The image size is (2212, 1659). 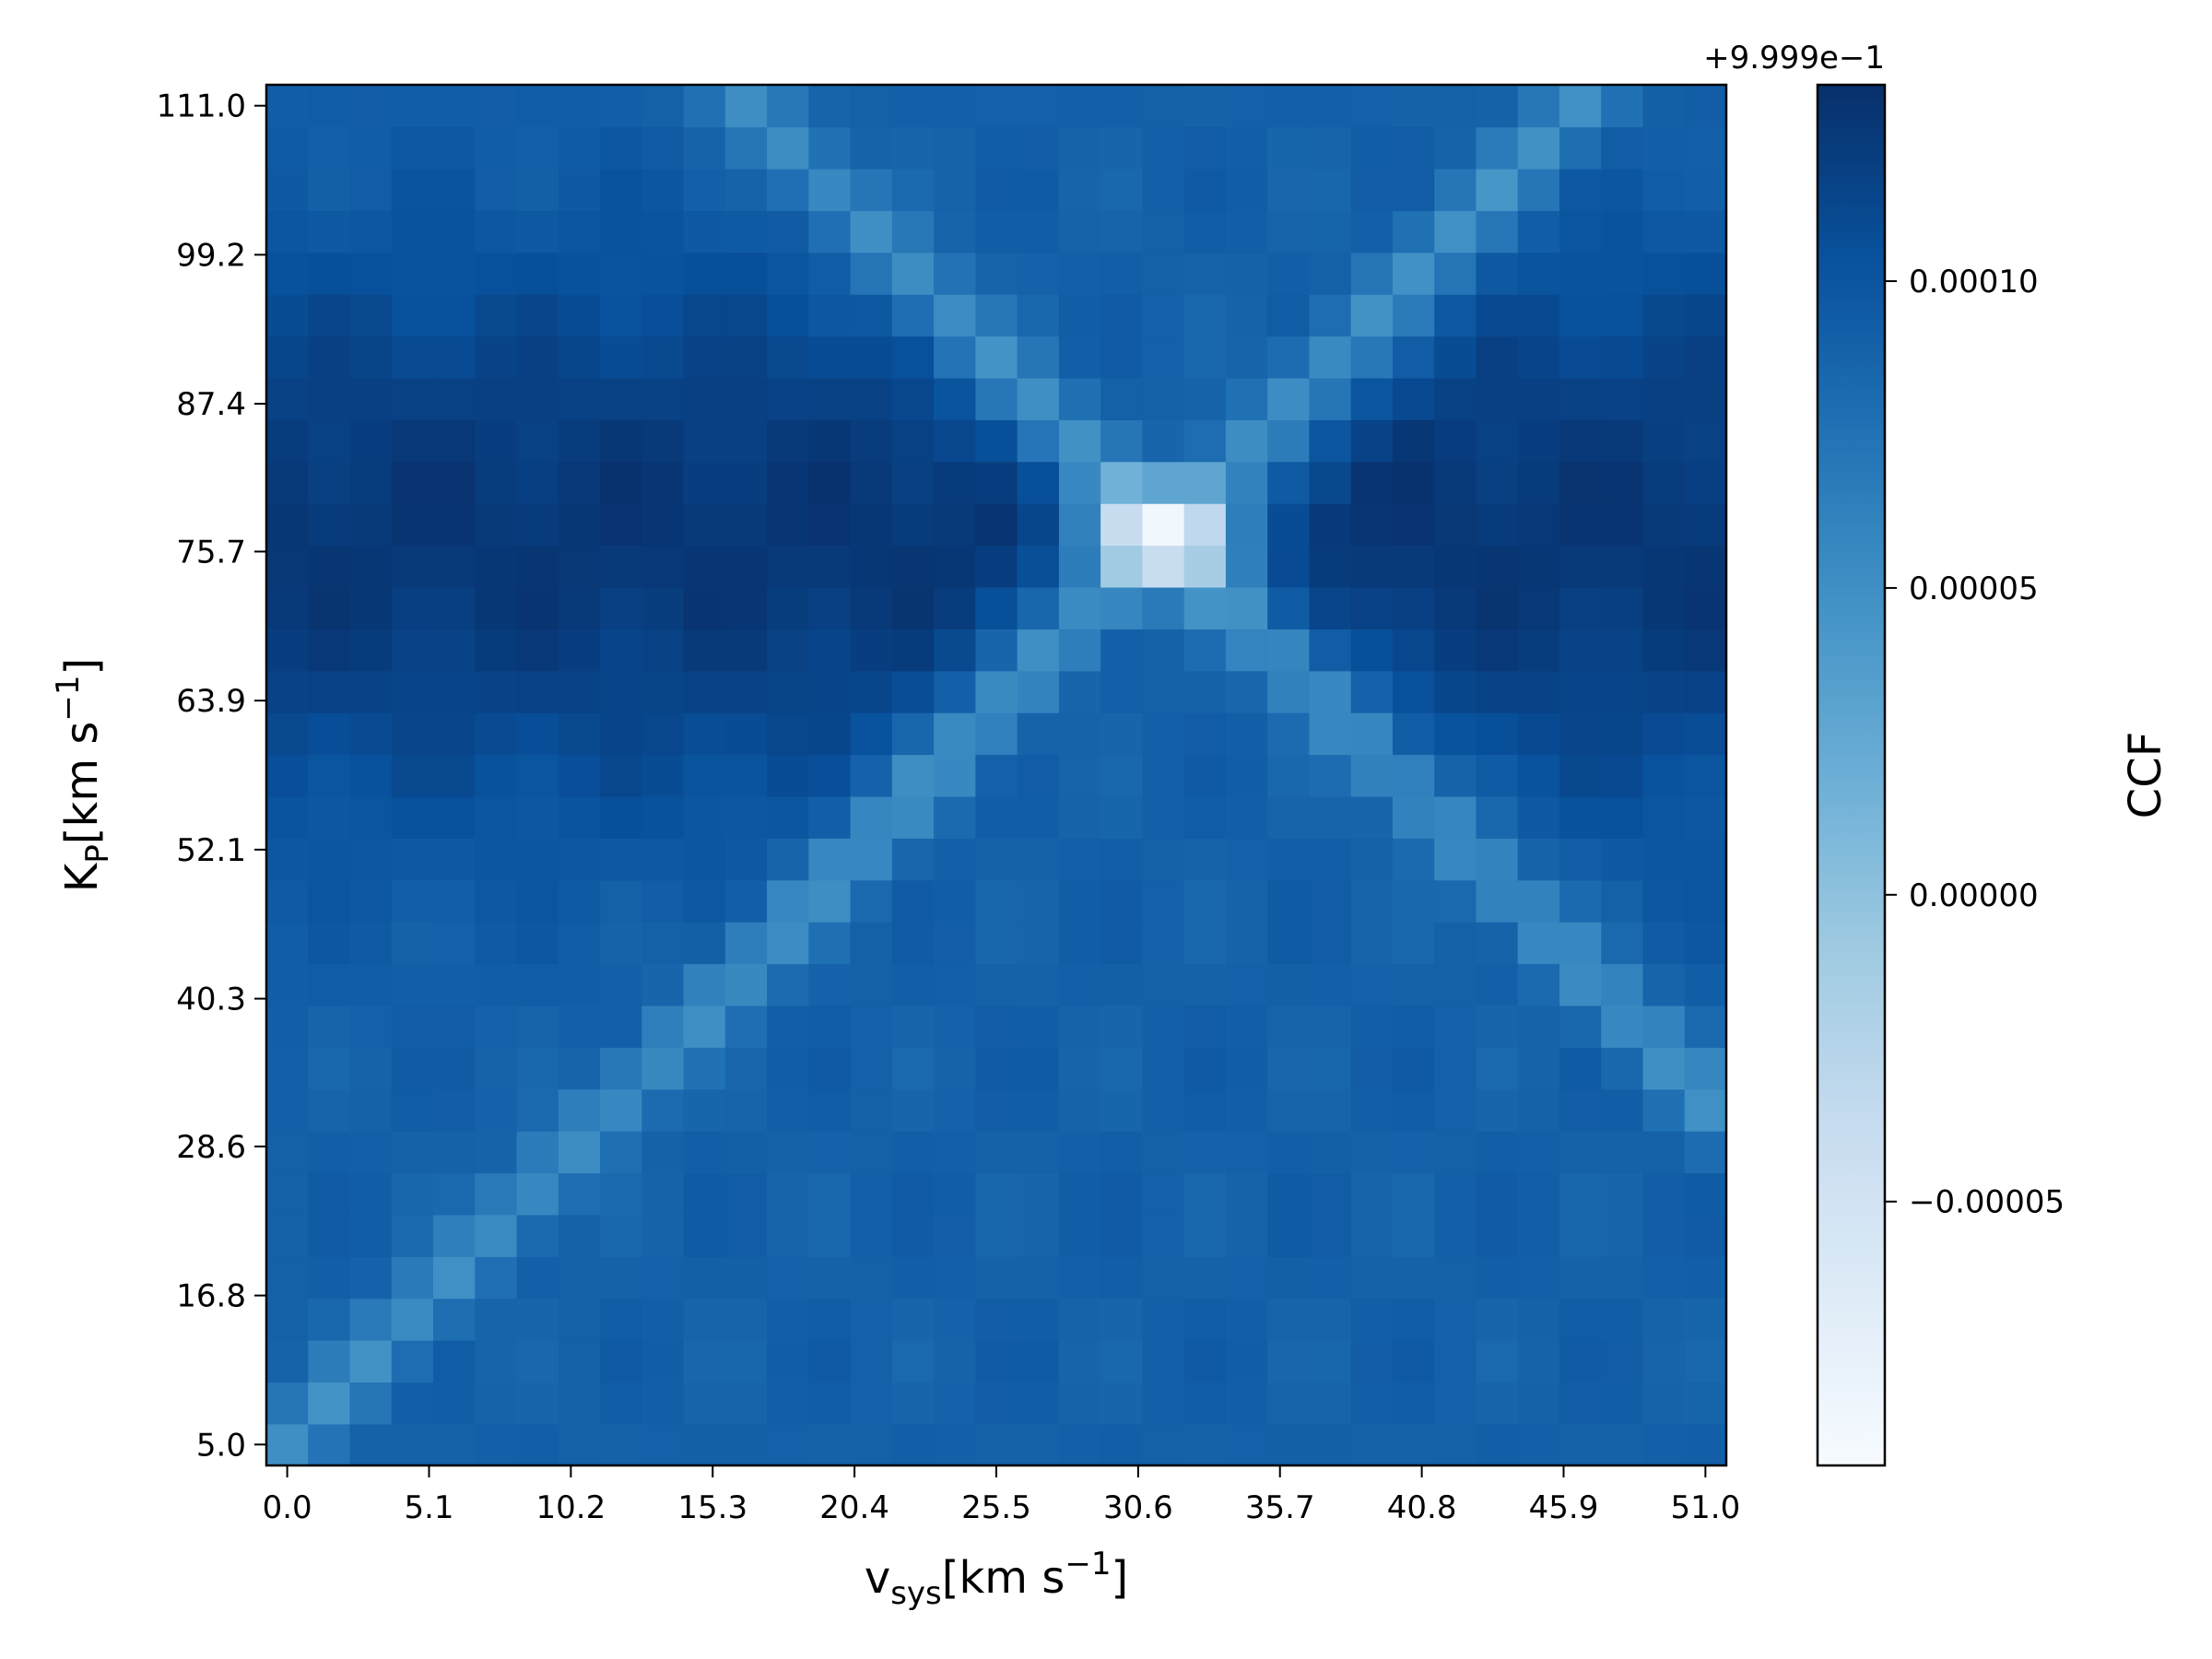 What do you see at coordinates (1975, 742) in the screenshot?
I see `colorbar-ticks: −0.00005 0.00000 0.00005 0.00010` at bounding box center [1975, 742].